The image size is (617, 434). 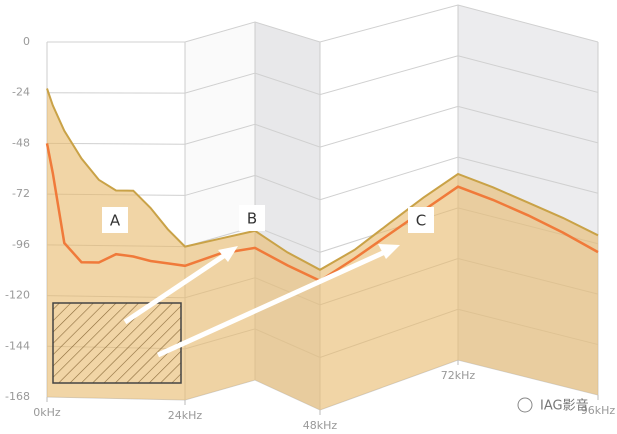 What do you see at coordinates (47, 412) in the screenshot?
I see `x-tick-label: 0kHz` at bounding box center [47, 412].